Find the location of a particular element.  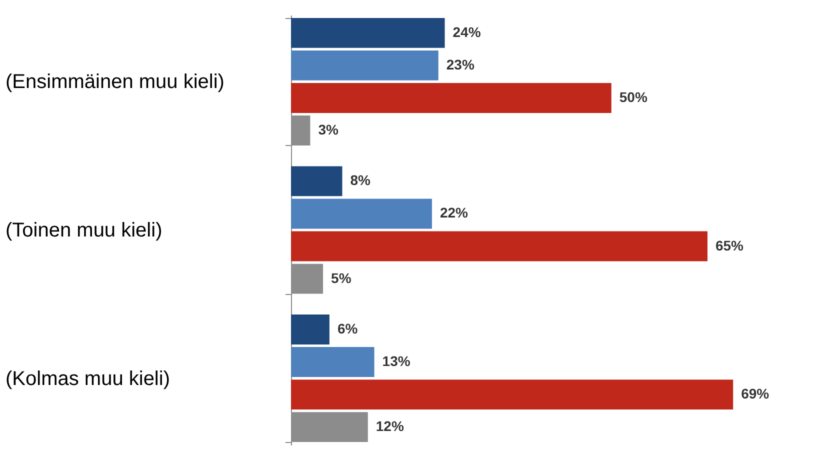

data-label: 3% is located at coordinates (329, 130).